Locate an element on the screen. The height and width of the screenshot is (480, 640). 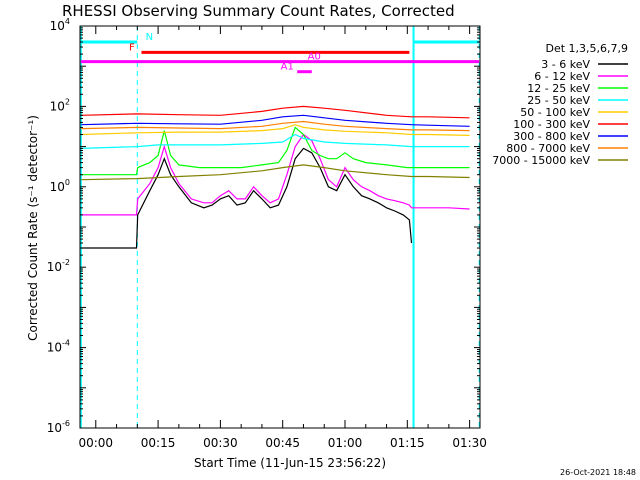
legend-label: 7000 - 15000 keV is located at coordinates (541, 160).